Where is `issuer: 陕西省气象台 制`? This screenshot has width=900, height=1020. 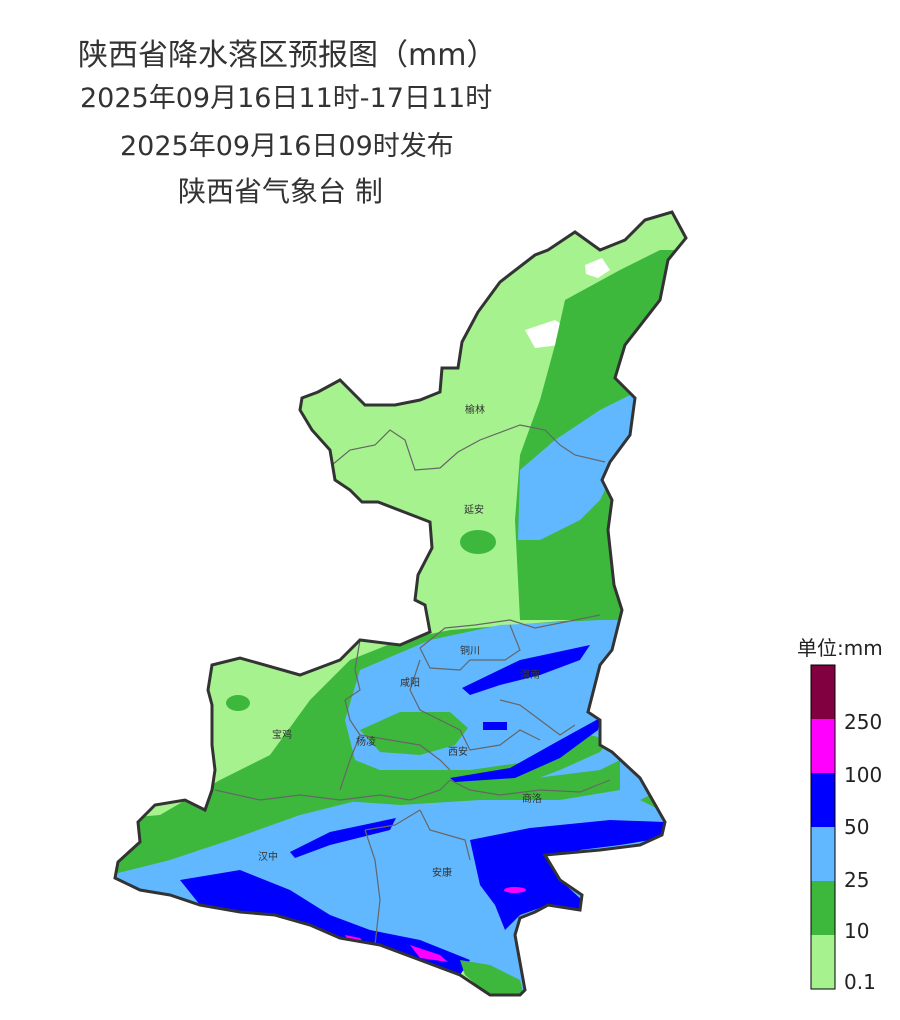 issuer: 陕西省气象台 制 is located at coordinates (280, 191).